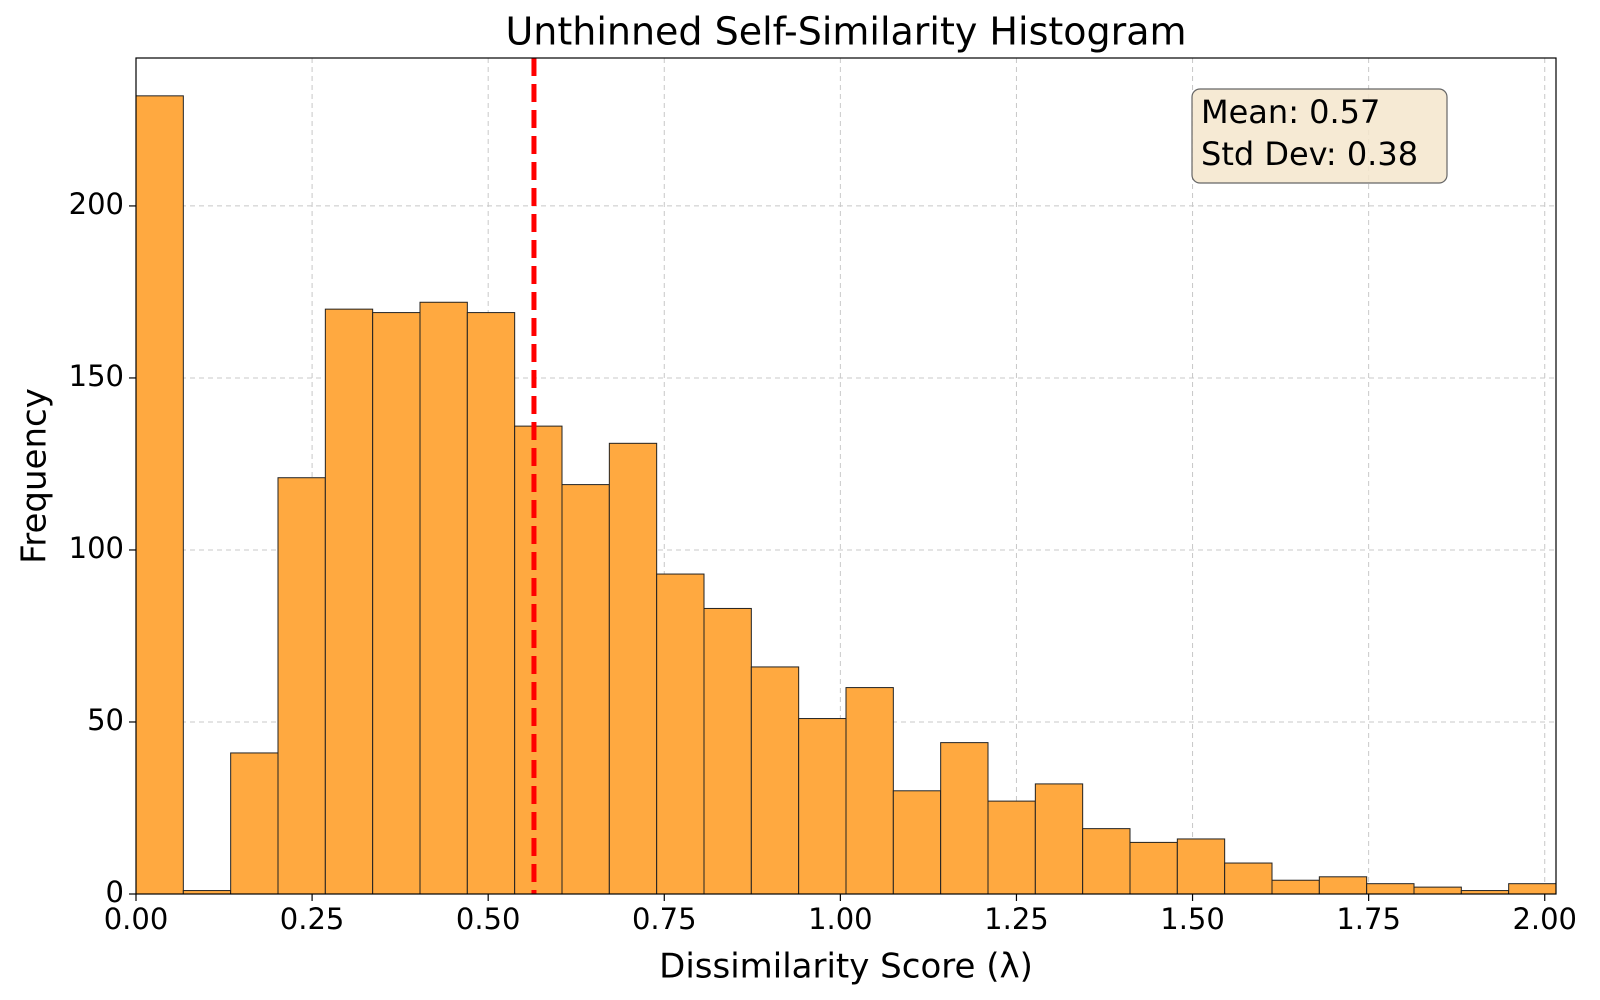  Describe the element at coordinates (1309, 154) in the screenshot. I see `annotation-text: Std Dev: 0.38` at that location.